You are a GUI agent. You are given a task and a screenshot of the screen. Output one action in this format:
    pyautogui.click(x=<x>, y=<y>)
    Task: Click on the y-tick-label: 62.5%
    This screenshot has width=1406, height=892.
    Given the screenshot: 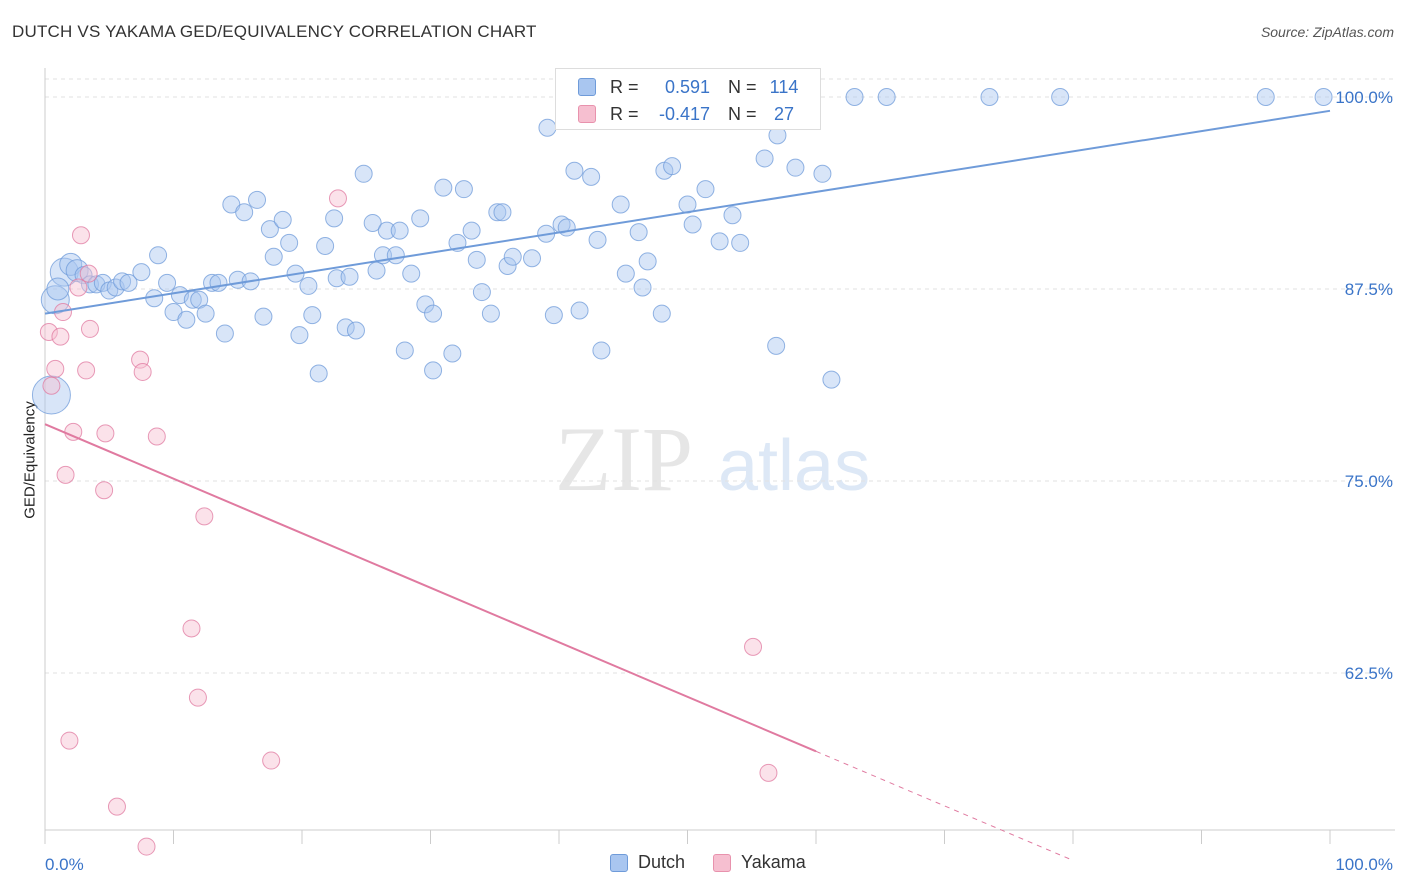 What is the action you would take?
    pyautogui.click(x=1369, y=673)
    